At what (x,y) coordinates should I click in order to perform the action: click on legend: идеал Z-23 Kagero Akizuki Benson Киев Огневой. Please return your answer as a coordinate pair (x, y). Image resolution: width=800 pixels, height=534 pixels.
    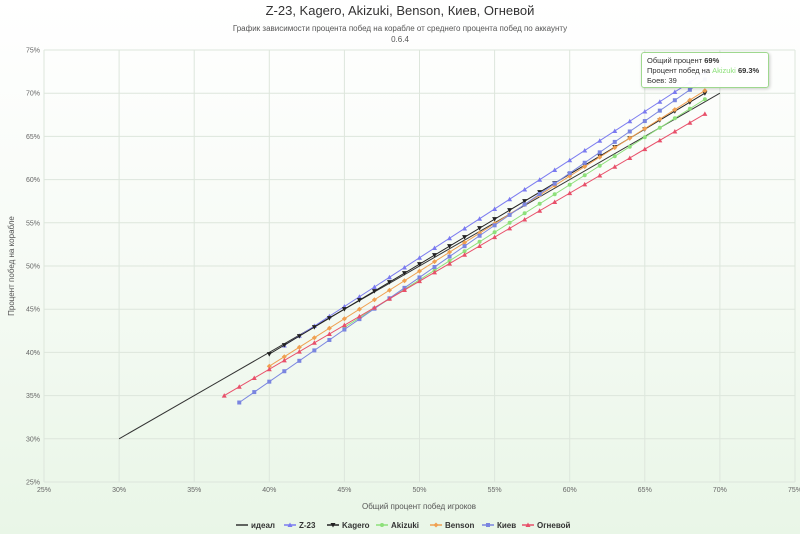
    Looking at the image, I should click on (403, 525).